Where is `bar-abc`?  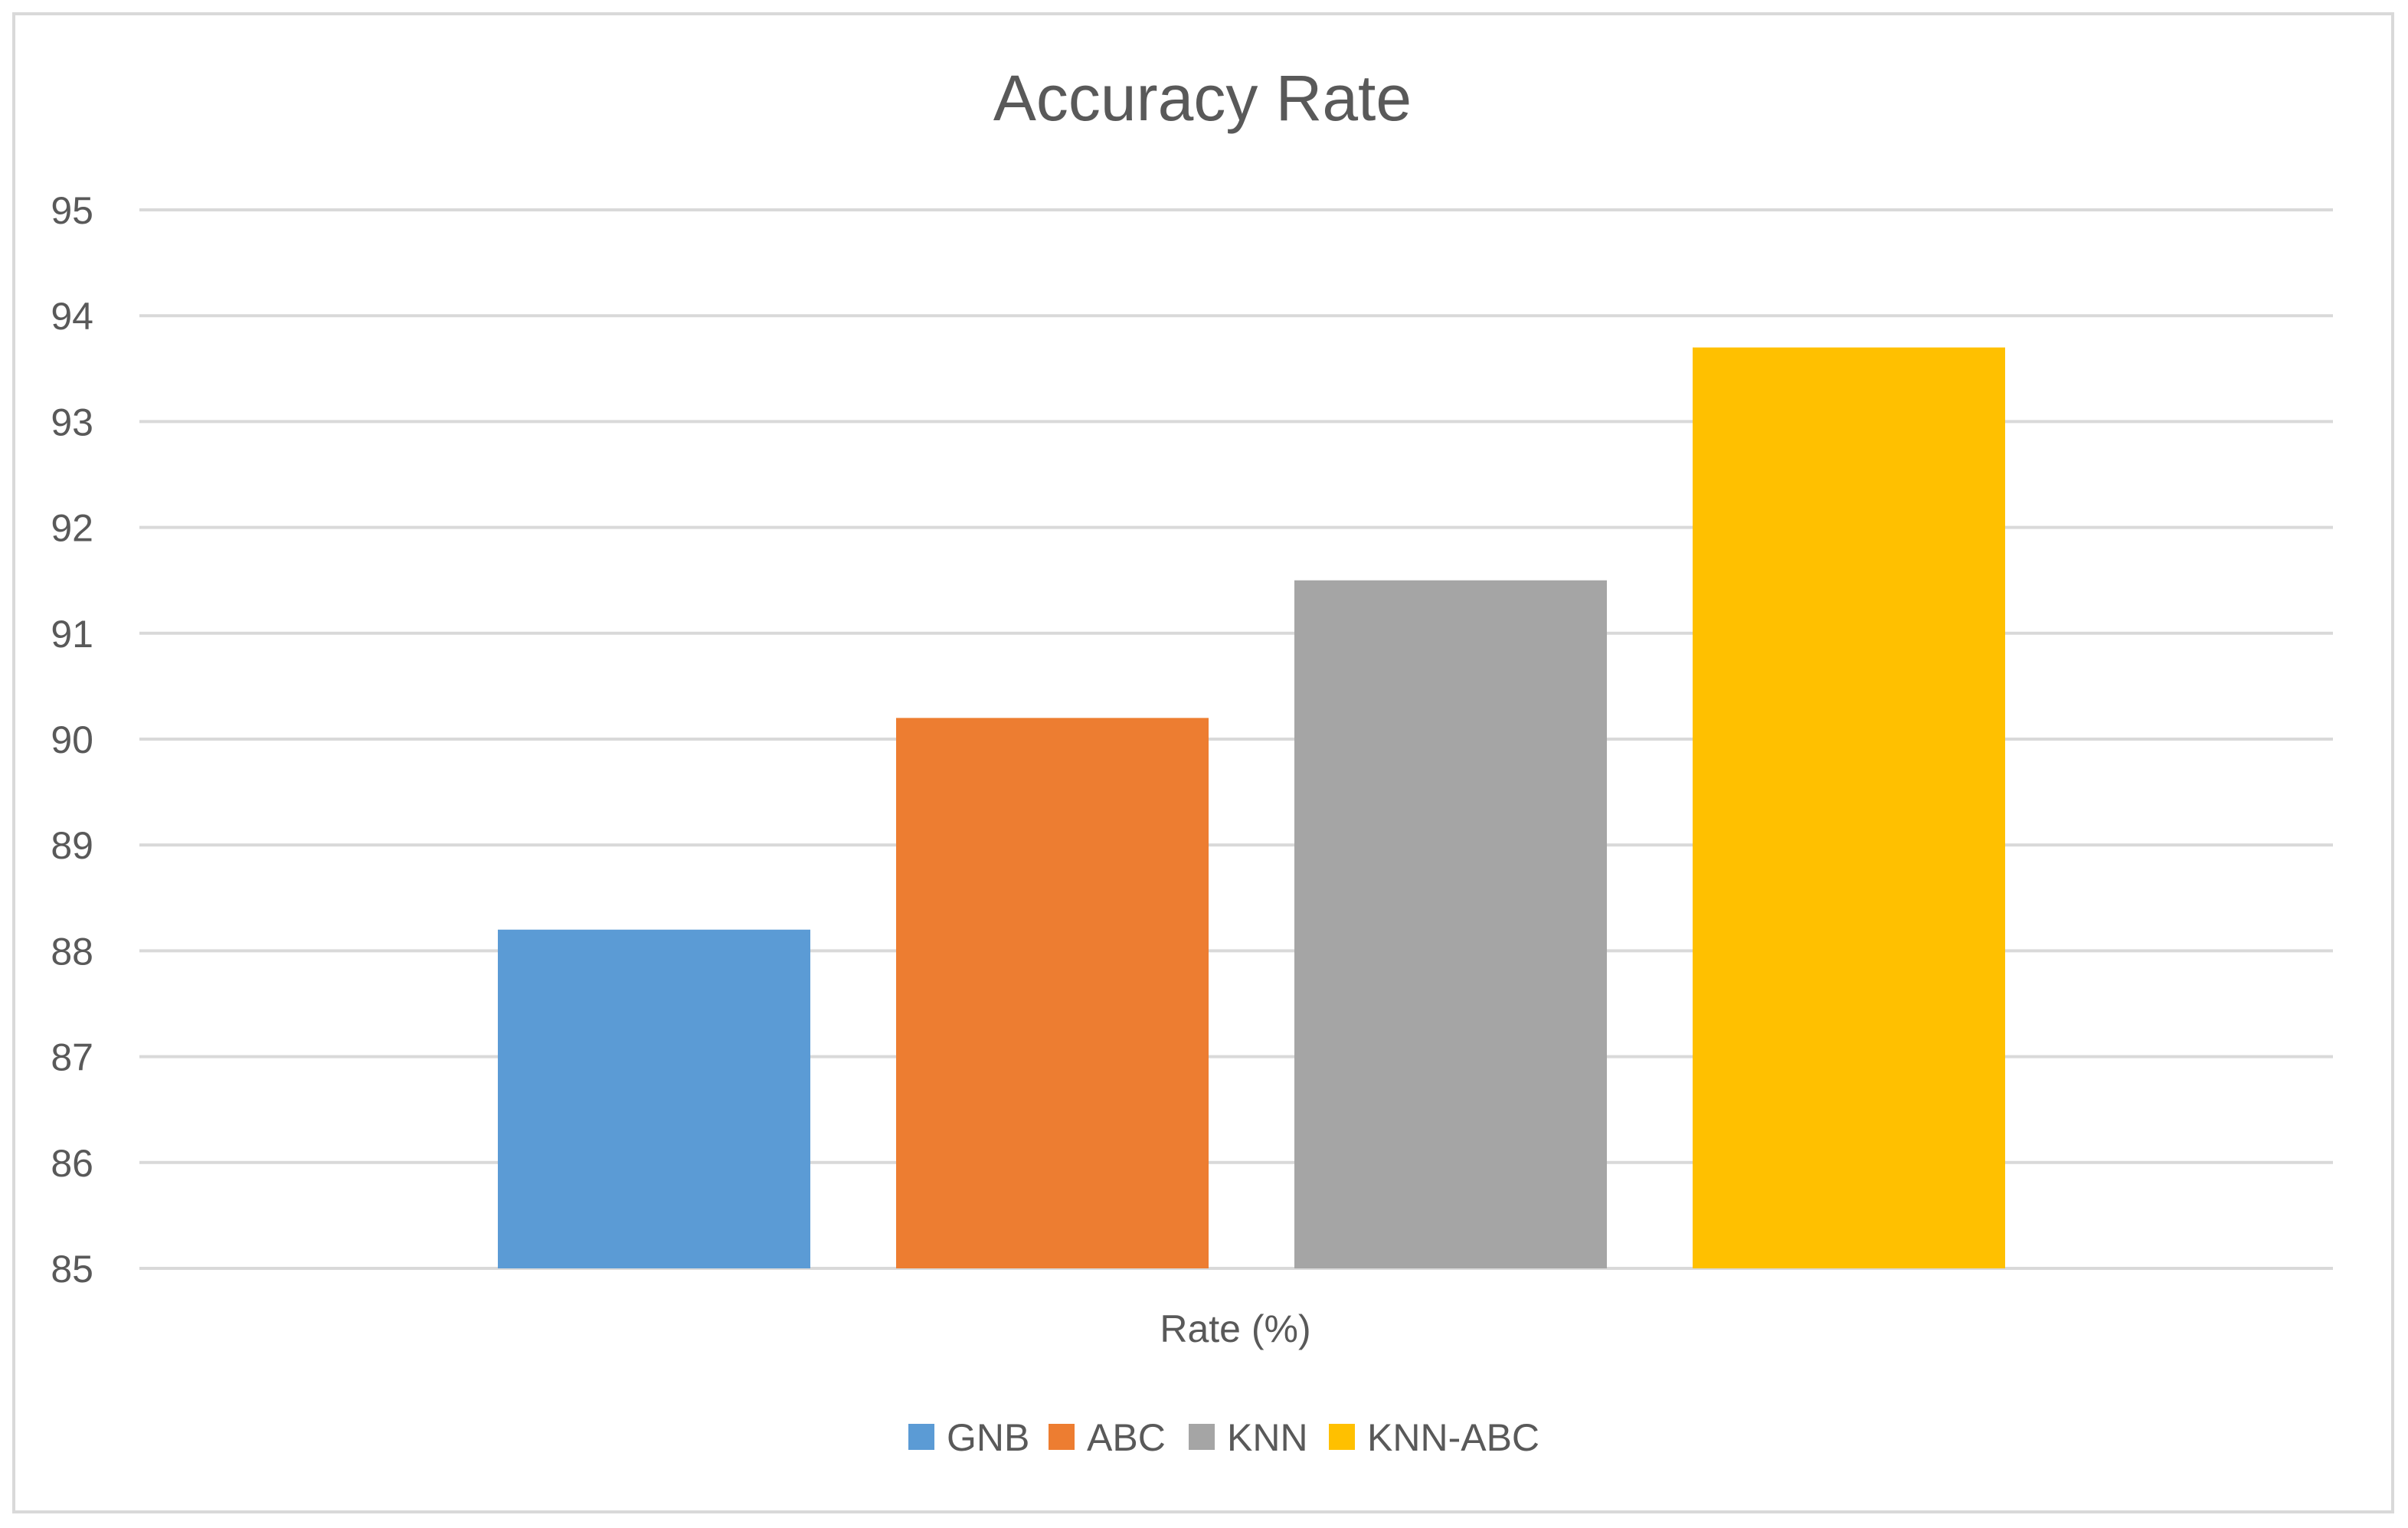 bar-abc is located at coordinates (1052, 993).